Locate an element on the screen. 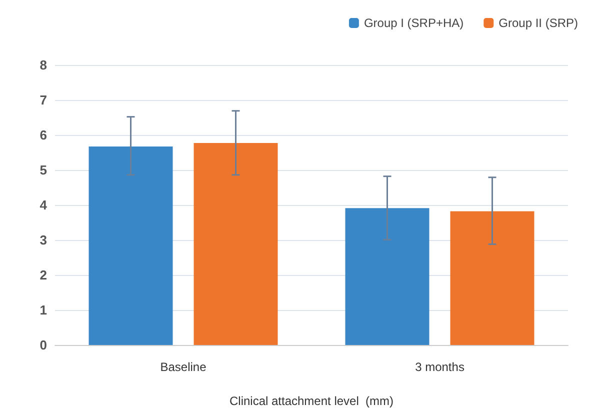 This screenshot has width=603, height=417. y-tick-label: 6 is located at coordinates (43, 135).